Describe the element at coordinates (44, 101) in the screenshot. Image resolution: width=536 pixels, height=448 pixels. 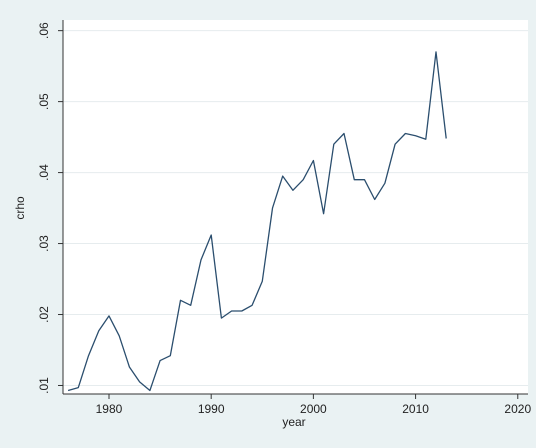
I see `y-tick-label: .05` at that location.